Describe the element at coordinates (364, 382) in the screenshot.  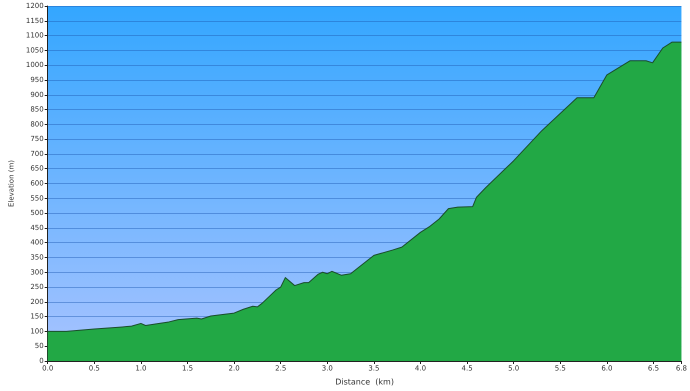
I see `x-axis-title: Distance (km)` at that location.